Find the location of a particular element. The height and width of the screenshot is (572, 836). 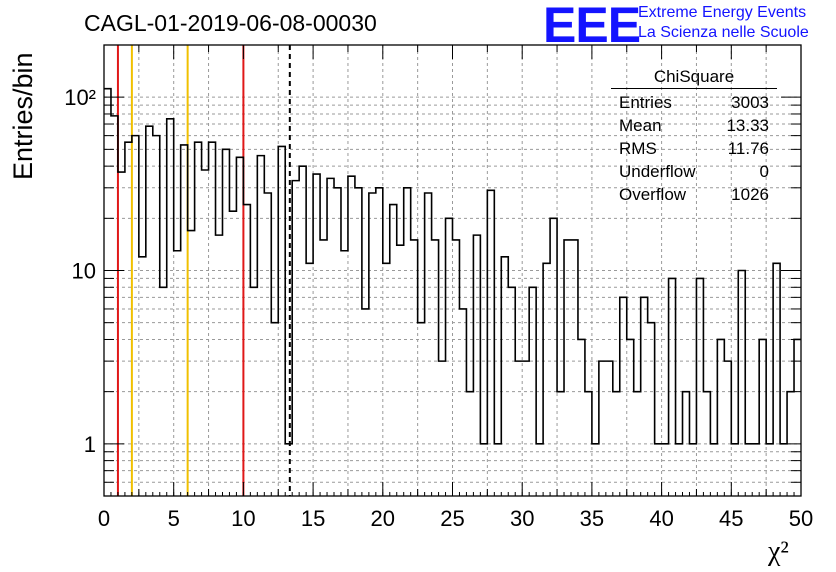

x-tick-label: 50 is located at coordinates (801, 518).